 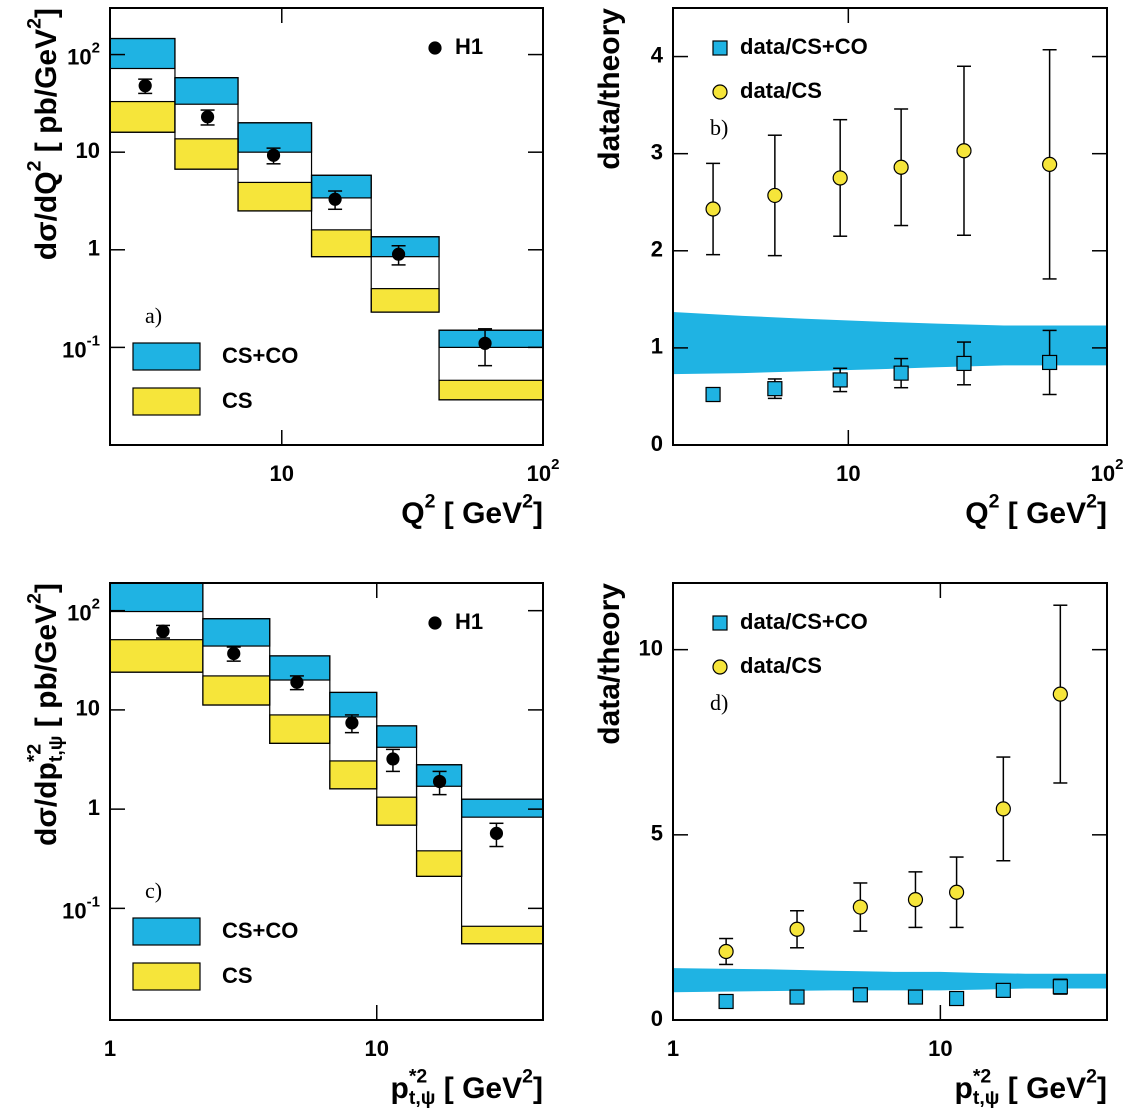 What do you see at coordinates (804, 621) in the screenshot?
I see `legend-label: data/CS+CO` at bounding box center [804, 621].